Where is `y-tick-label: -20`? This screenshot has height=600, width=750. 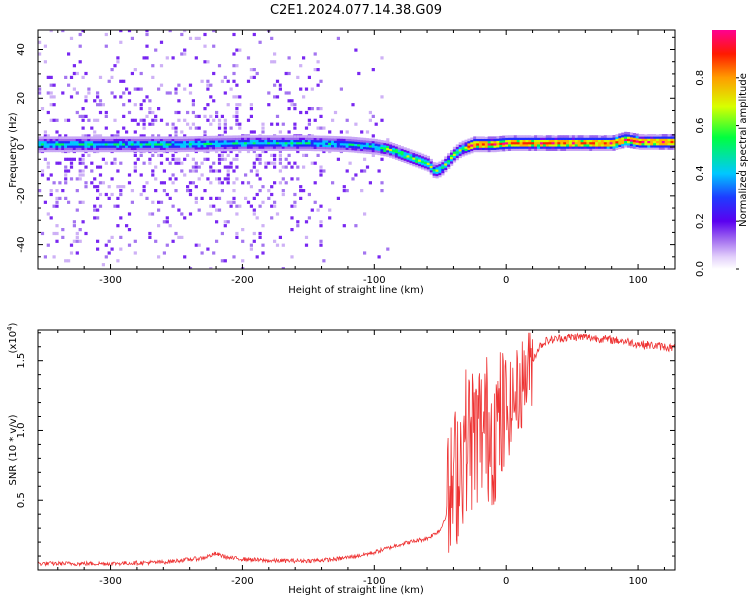 y-tick-label: -20 is located at coordinates (21, 196).